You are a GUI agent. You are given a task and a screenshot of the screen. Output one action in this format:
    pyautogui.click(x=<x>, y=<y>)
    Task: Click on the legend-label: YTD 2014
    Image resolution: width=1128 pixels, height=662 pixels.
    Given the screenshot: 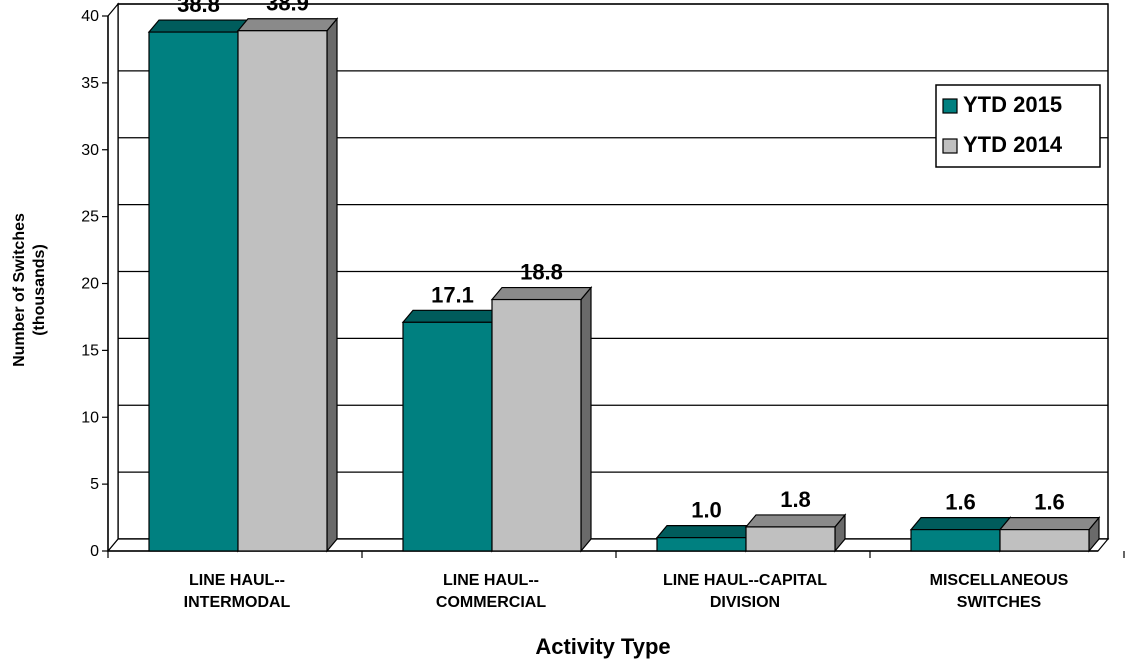 What is the action you would take?
    pyautogui.click(x=1013, y=144)
    